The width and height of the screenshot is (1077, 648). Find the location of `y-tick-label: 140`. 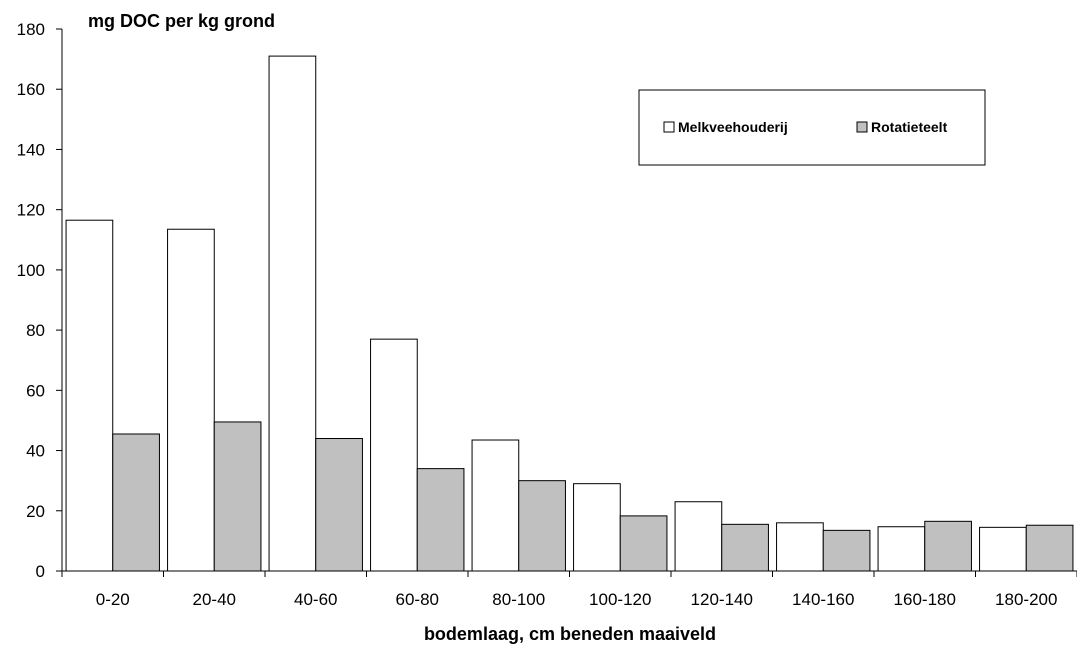

y-tick-label: 140 is located at coordinates (31, 149).